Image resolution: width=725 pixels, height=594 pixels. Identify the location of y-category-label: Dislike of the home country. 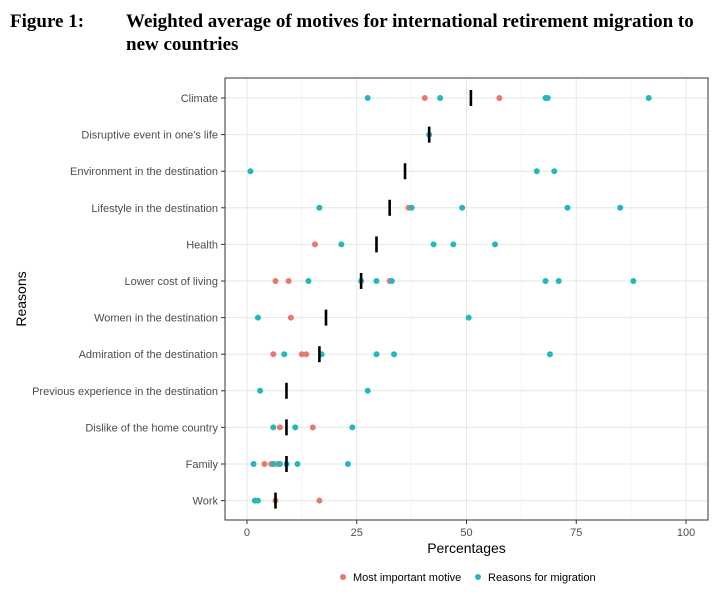
(151, 428).